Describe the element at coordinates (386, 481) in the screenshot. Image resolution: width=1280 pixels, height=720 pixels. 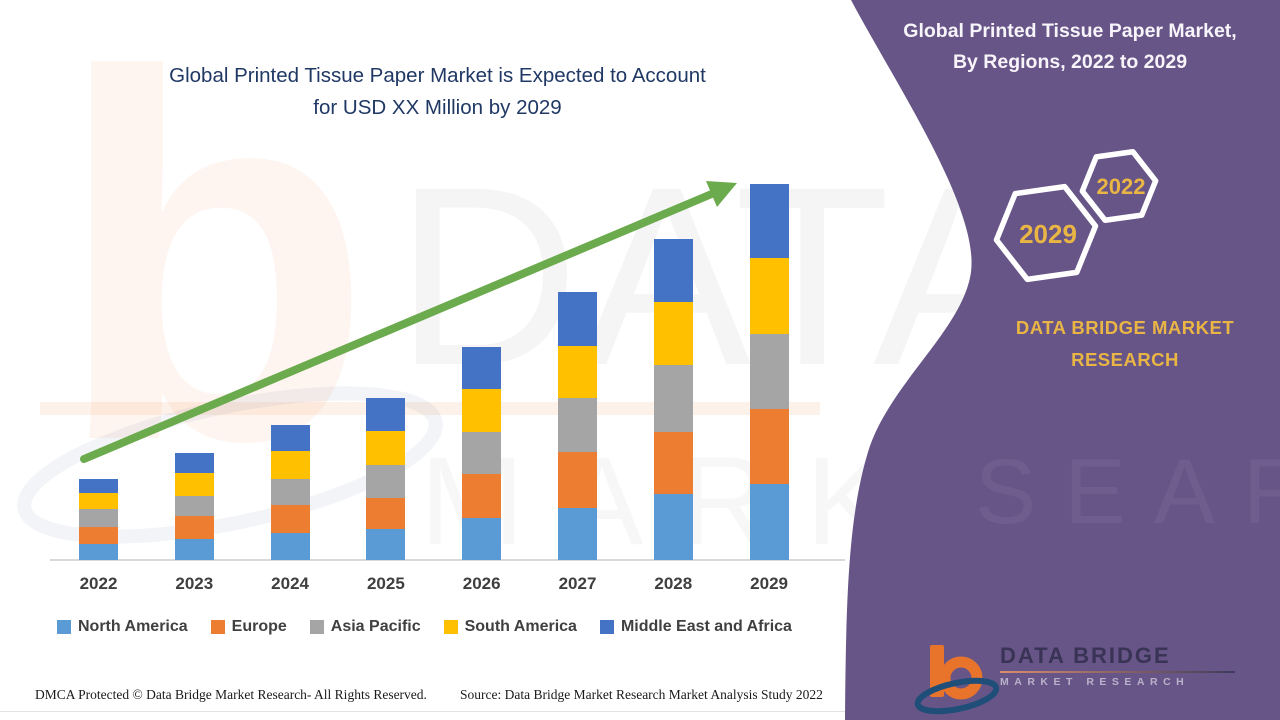
I see `bar-segment-2025-asia-pacific` at that location.